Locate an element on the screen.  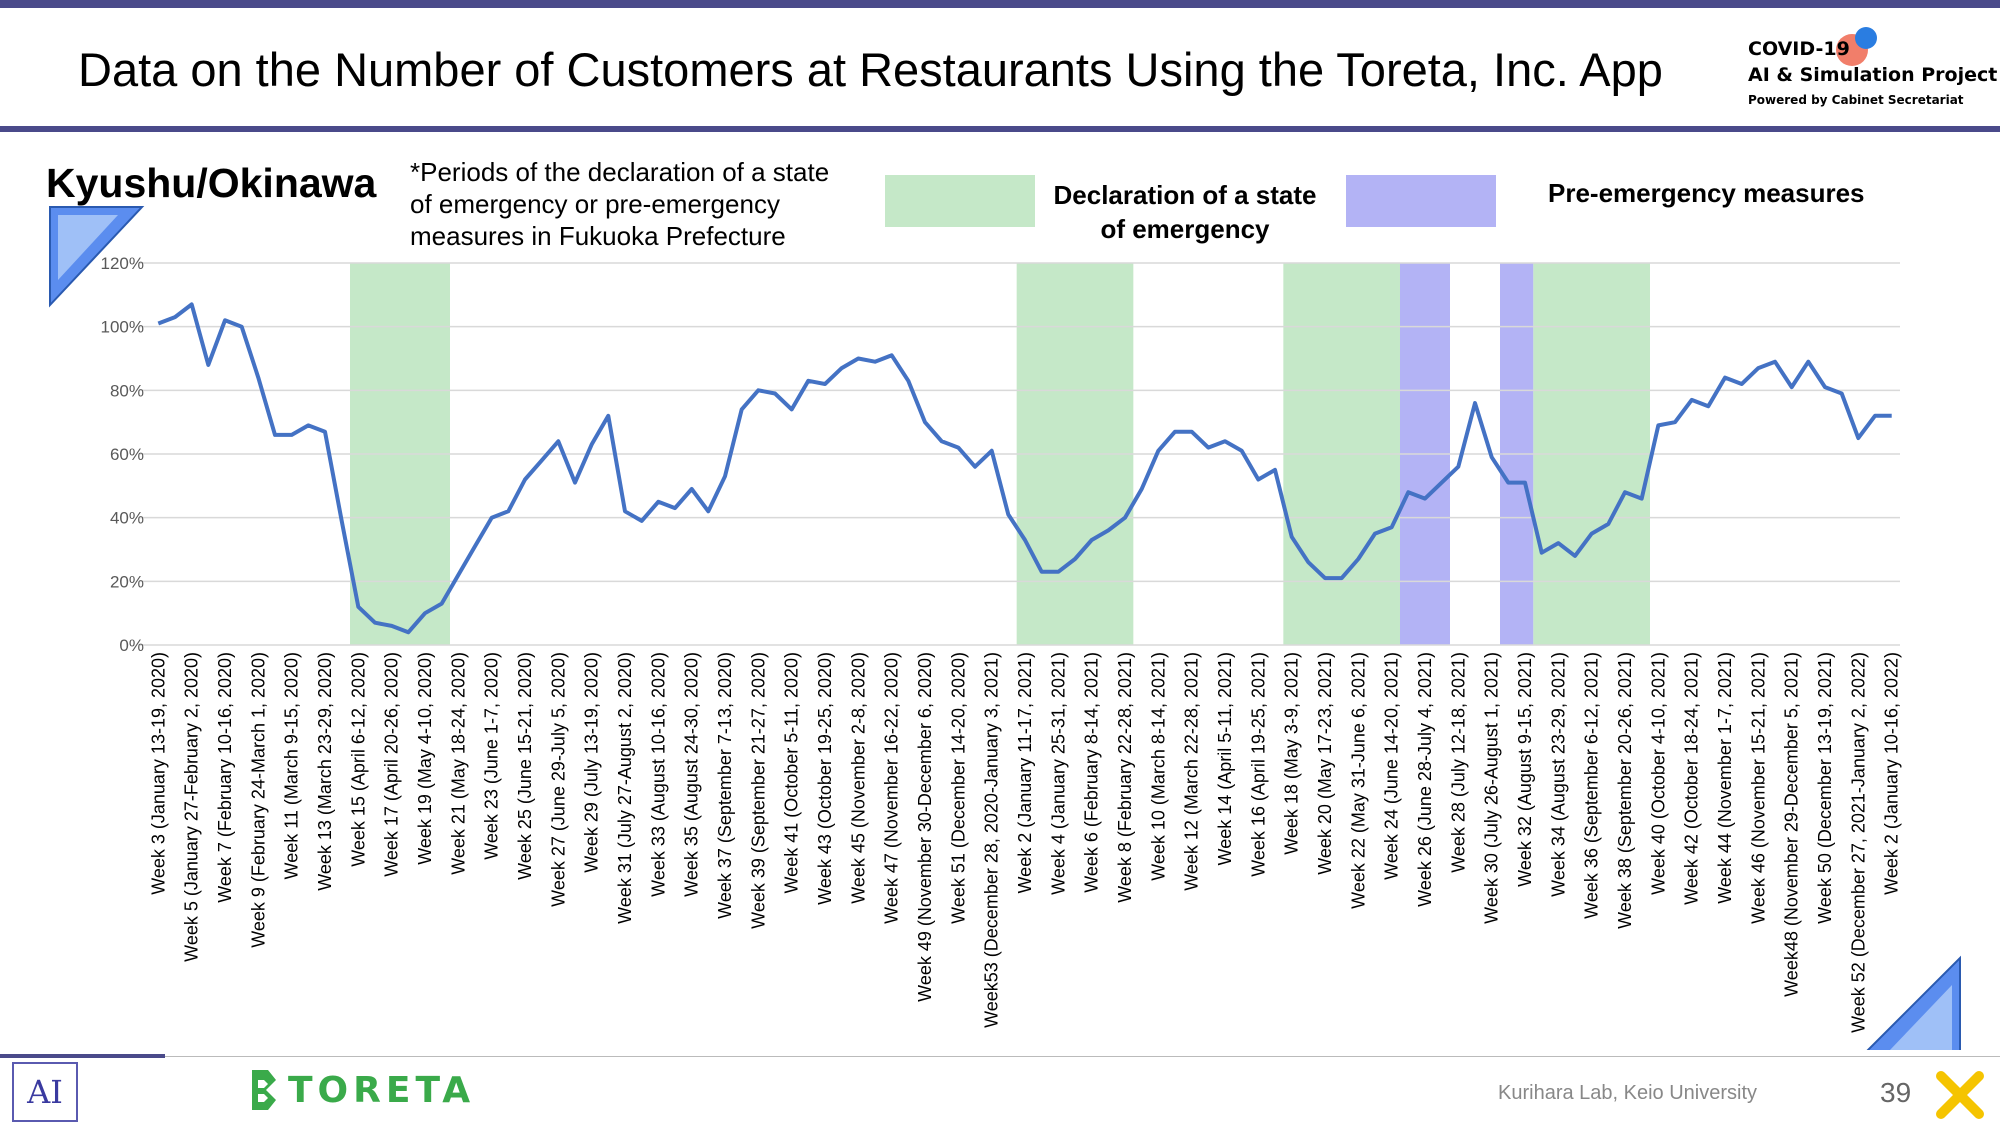
x-tick-label: Week 4 (January 25-31, 2021) is located at coordinates (1058, 773).